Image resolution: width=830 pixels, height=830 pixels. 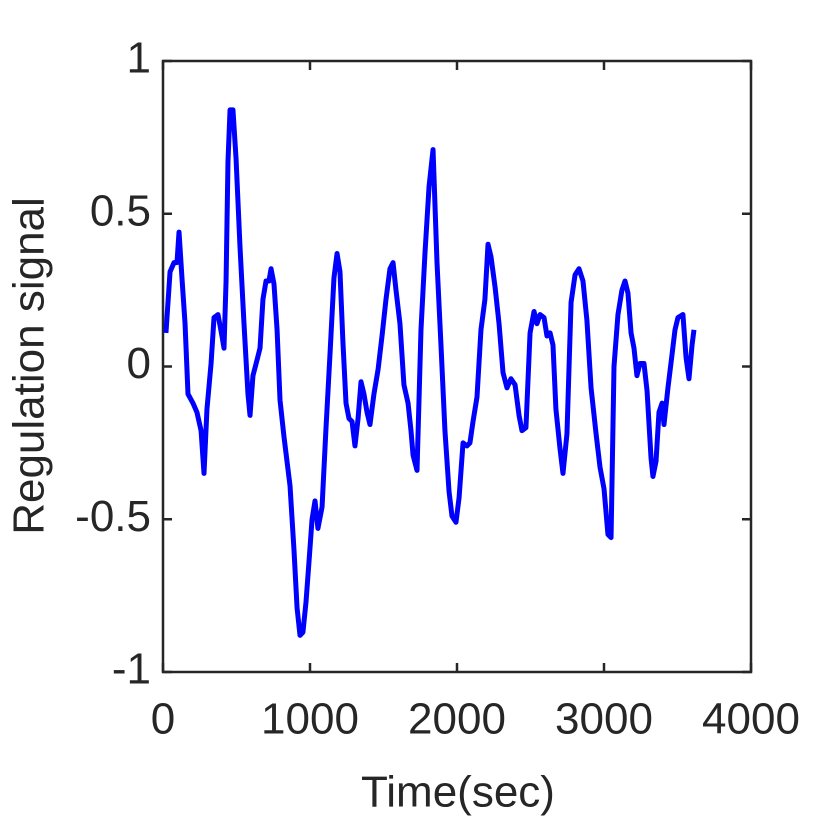 What do you see at coordinates (29, 366) in the screenshot?
I see `y-axis-label: Regulation signal` at bounding box center [29, 366].